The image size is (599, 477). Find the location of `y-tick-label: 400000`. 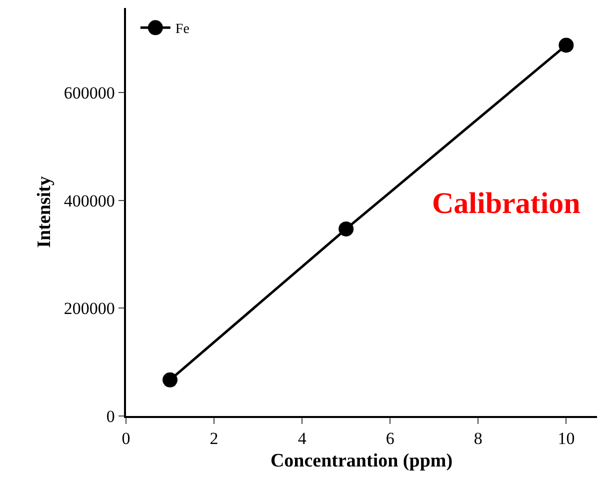

y-tick-label: 400000 is located at coordinates (89, 200).